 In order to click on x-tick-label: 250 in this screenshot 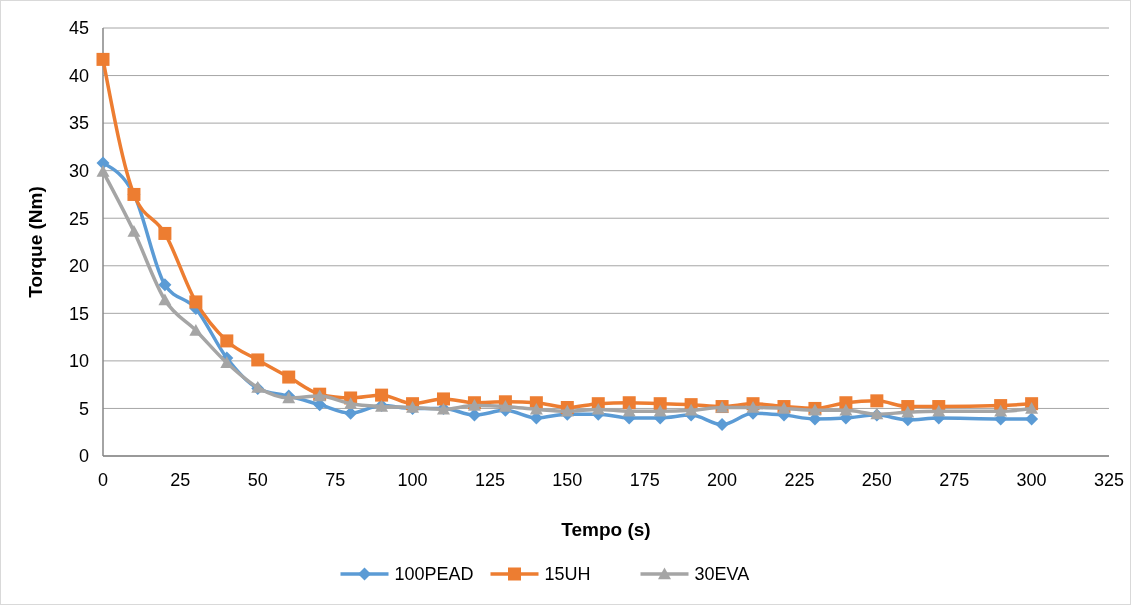, I will do `click(876, 480)`.